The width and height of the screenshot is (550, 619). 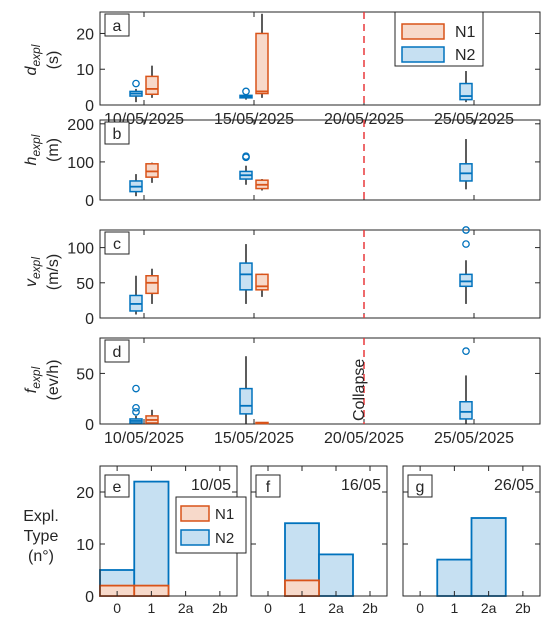 I want to click on collapse-label: Collapse, so click(x=359, y=390).